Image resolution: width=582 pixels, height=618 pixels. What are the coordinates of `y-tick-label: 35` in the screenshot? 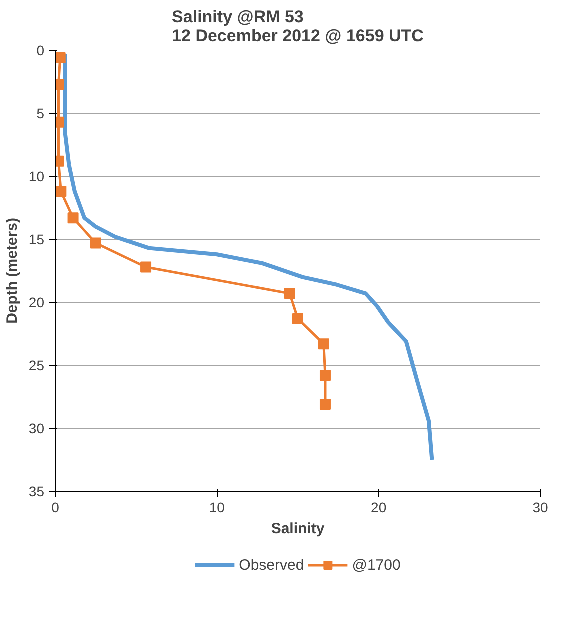 It's located at (36, 492).